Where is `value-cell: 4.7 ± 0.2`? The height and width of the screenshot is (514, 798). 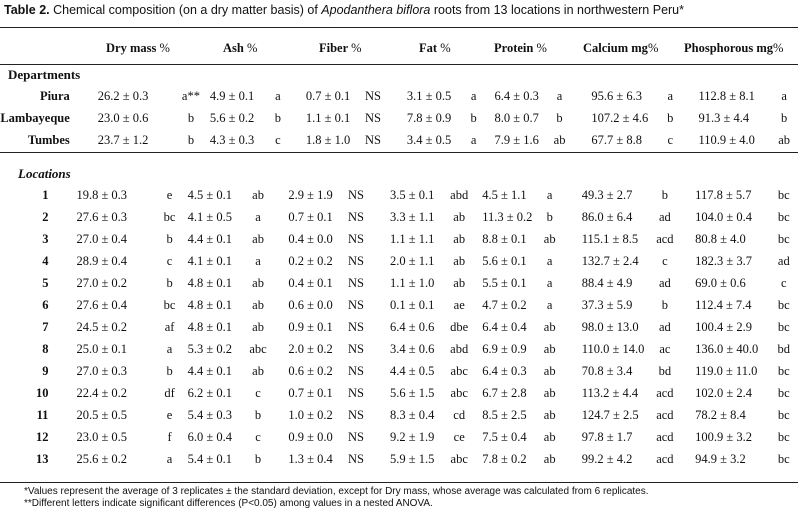
value-cell: 4.7 ± 0.2 is located at coordinates (504, 304).